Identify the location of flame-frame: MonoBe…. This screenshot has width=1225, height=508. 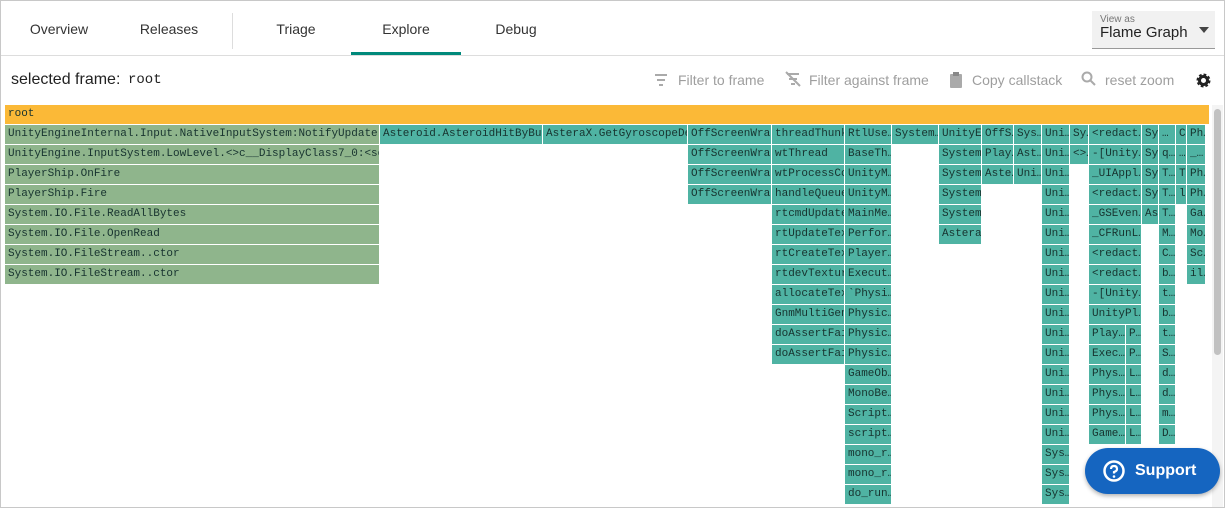
(868, 394).